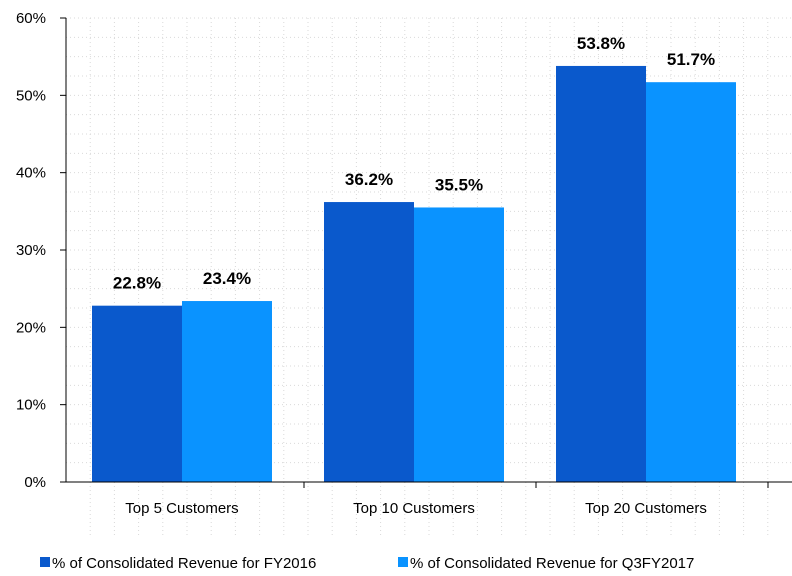  I want to click on y-tick-label: 50%, so click(31, 95).